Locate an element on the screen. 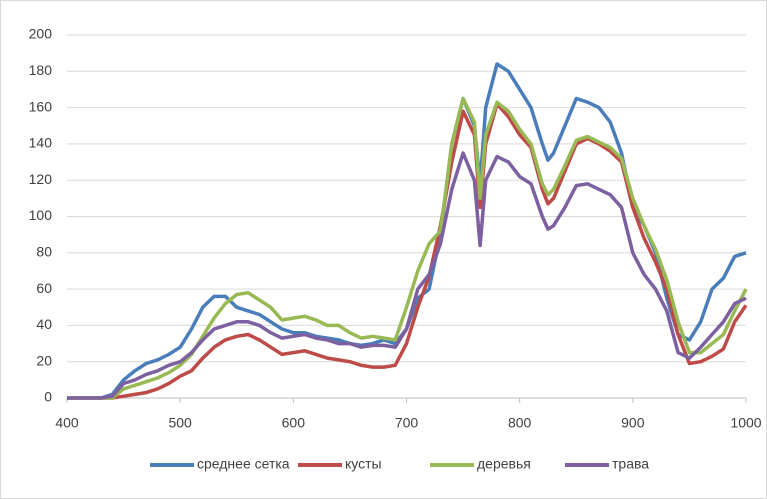 This screenshot has height=499, width=767. y-tick-label: 160 is located at coordinates (41, 106).